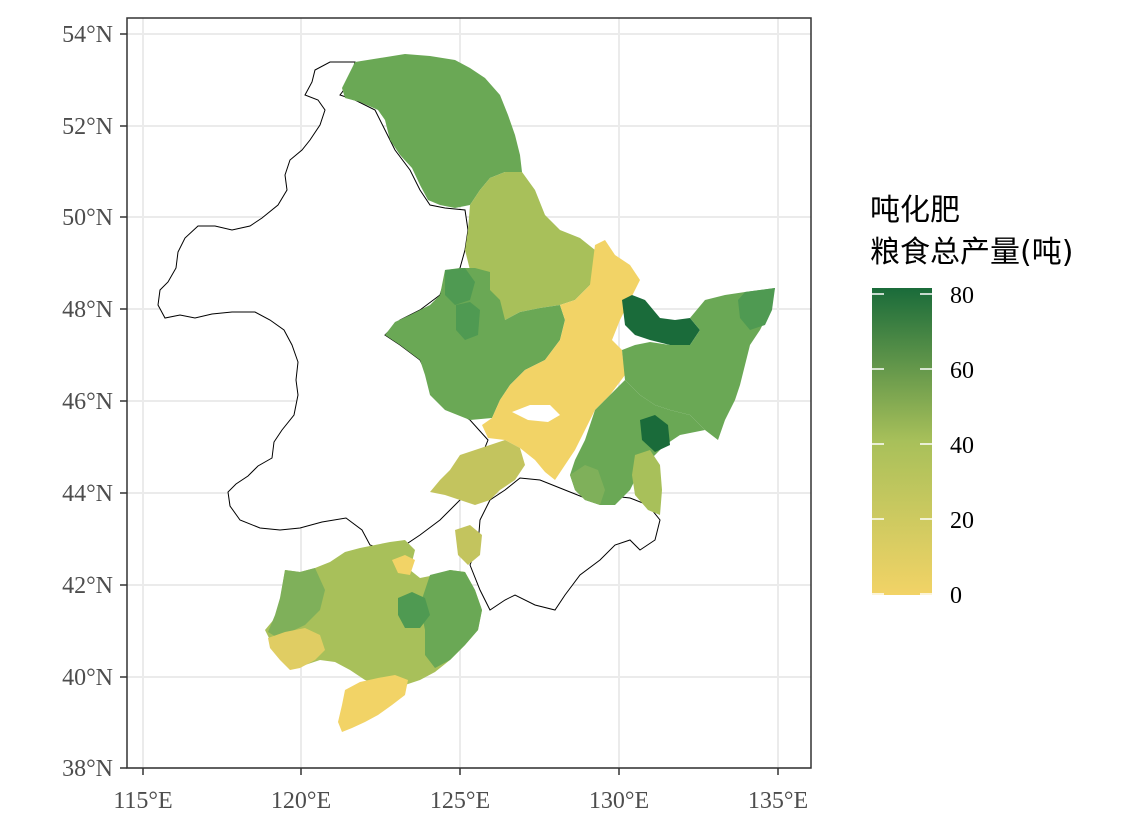  I want to click on legend-title-line1: 吨化肥, so click(915, 210).